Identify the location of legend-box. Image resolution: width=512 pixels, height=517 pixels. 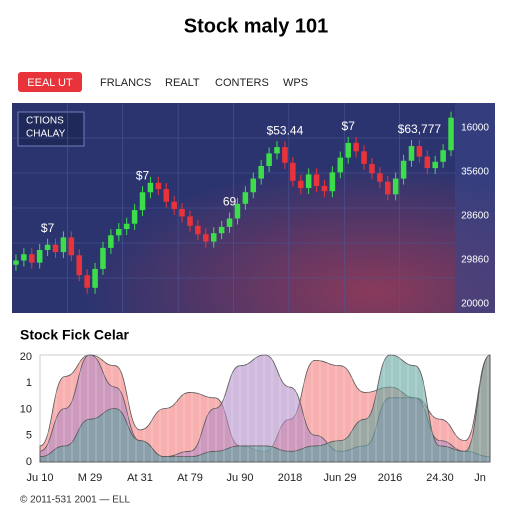
(51, 129).